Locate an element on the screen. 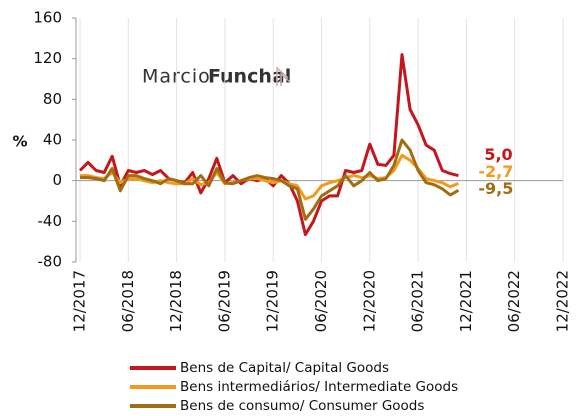 This screenshot has height=416, width=576. x-tick-label: 12/2020 is located at coordinates (369, 301).